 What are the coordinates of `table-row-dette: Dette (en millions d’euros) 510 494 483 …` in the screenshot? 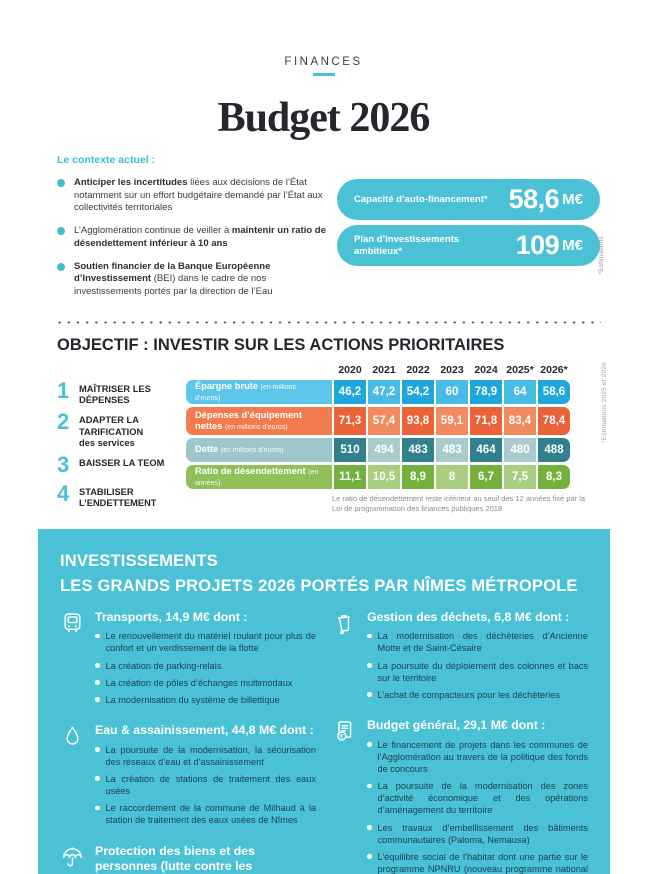 It's located at (391, 449).